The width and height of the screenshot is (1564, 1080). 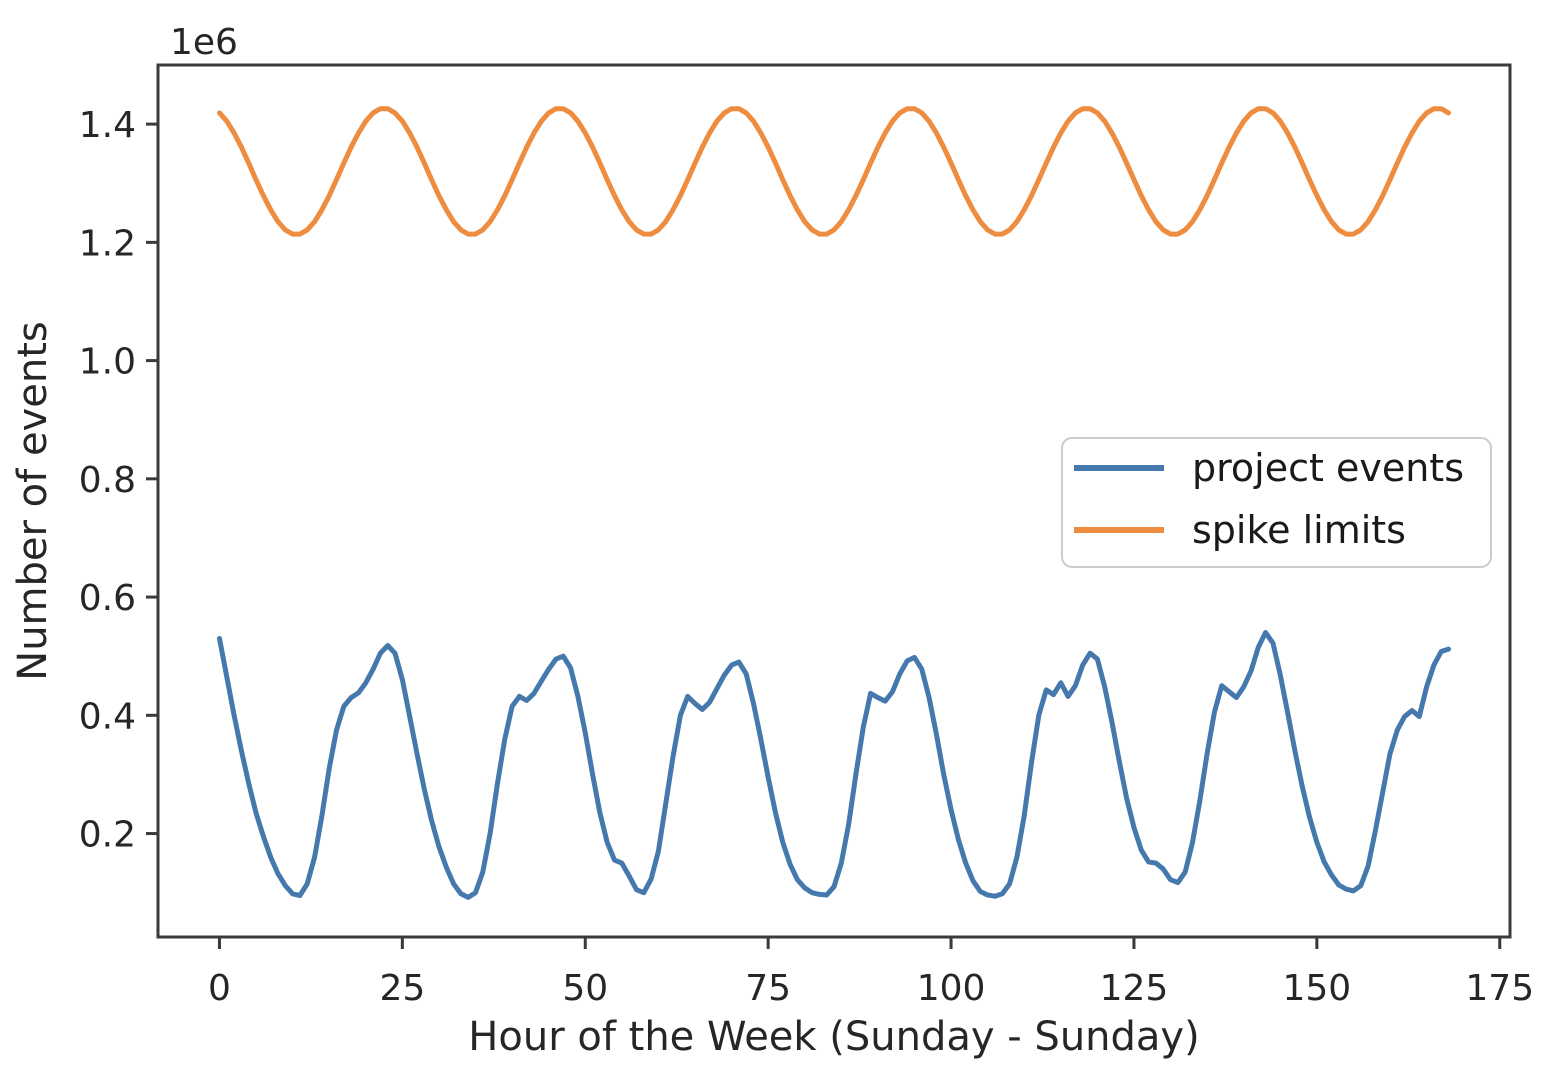 I want to click on x-axis-ticks: 0 25 50 75 100 125 150 175, so click(x=871, y=973).